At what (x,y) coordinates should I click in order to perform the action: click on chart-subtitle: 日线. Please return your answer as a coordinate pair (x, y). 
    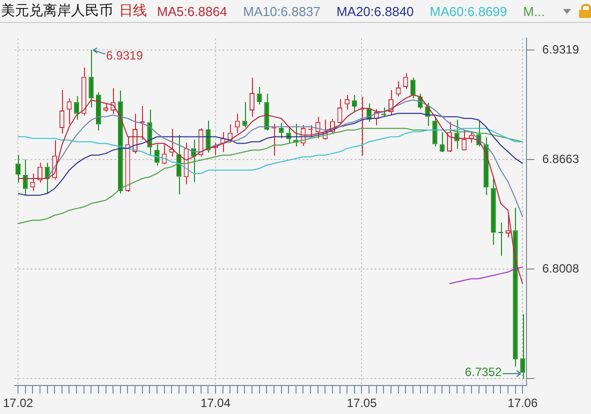
    Looking at the image, I should click on (133, 11).